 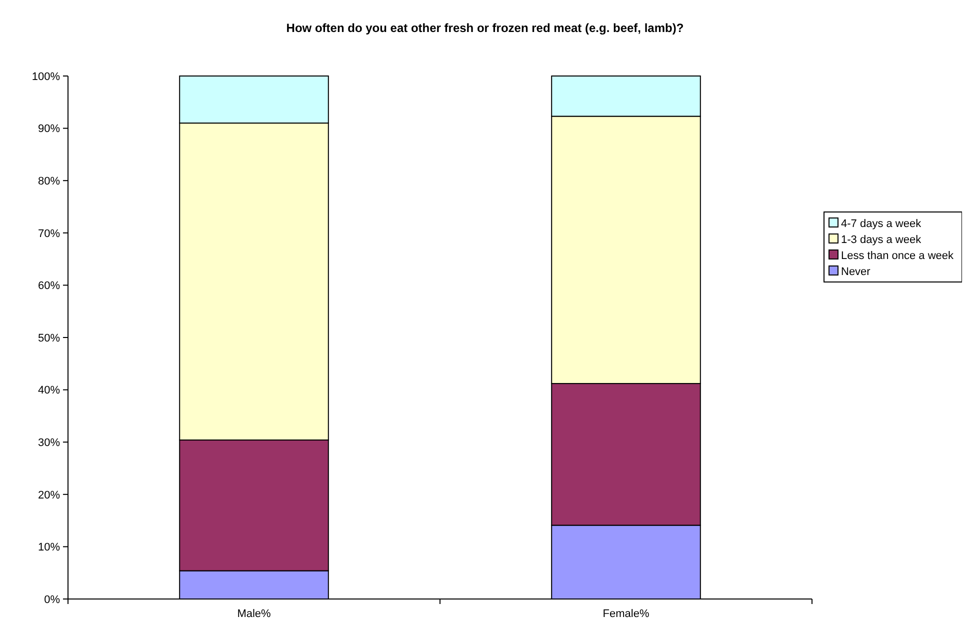 I want to click on y-tick-label: 20%, so click(x=49, y=495).